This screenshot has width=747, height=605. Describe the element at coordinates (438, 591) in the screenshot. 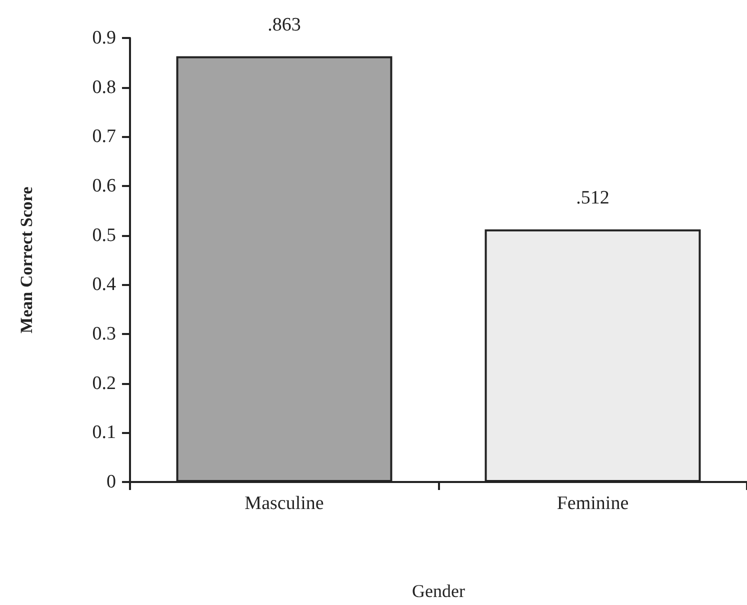

I see `x-axis-title: Gender` at that location.